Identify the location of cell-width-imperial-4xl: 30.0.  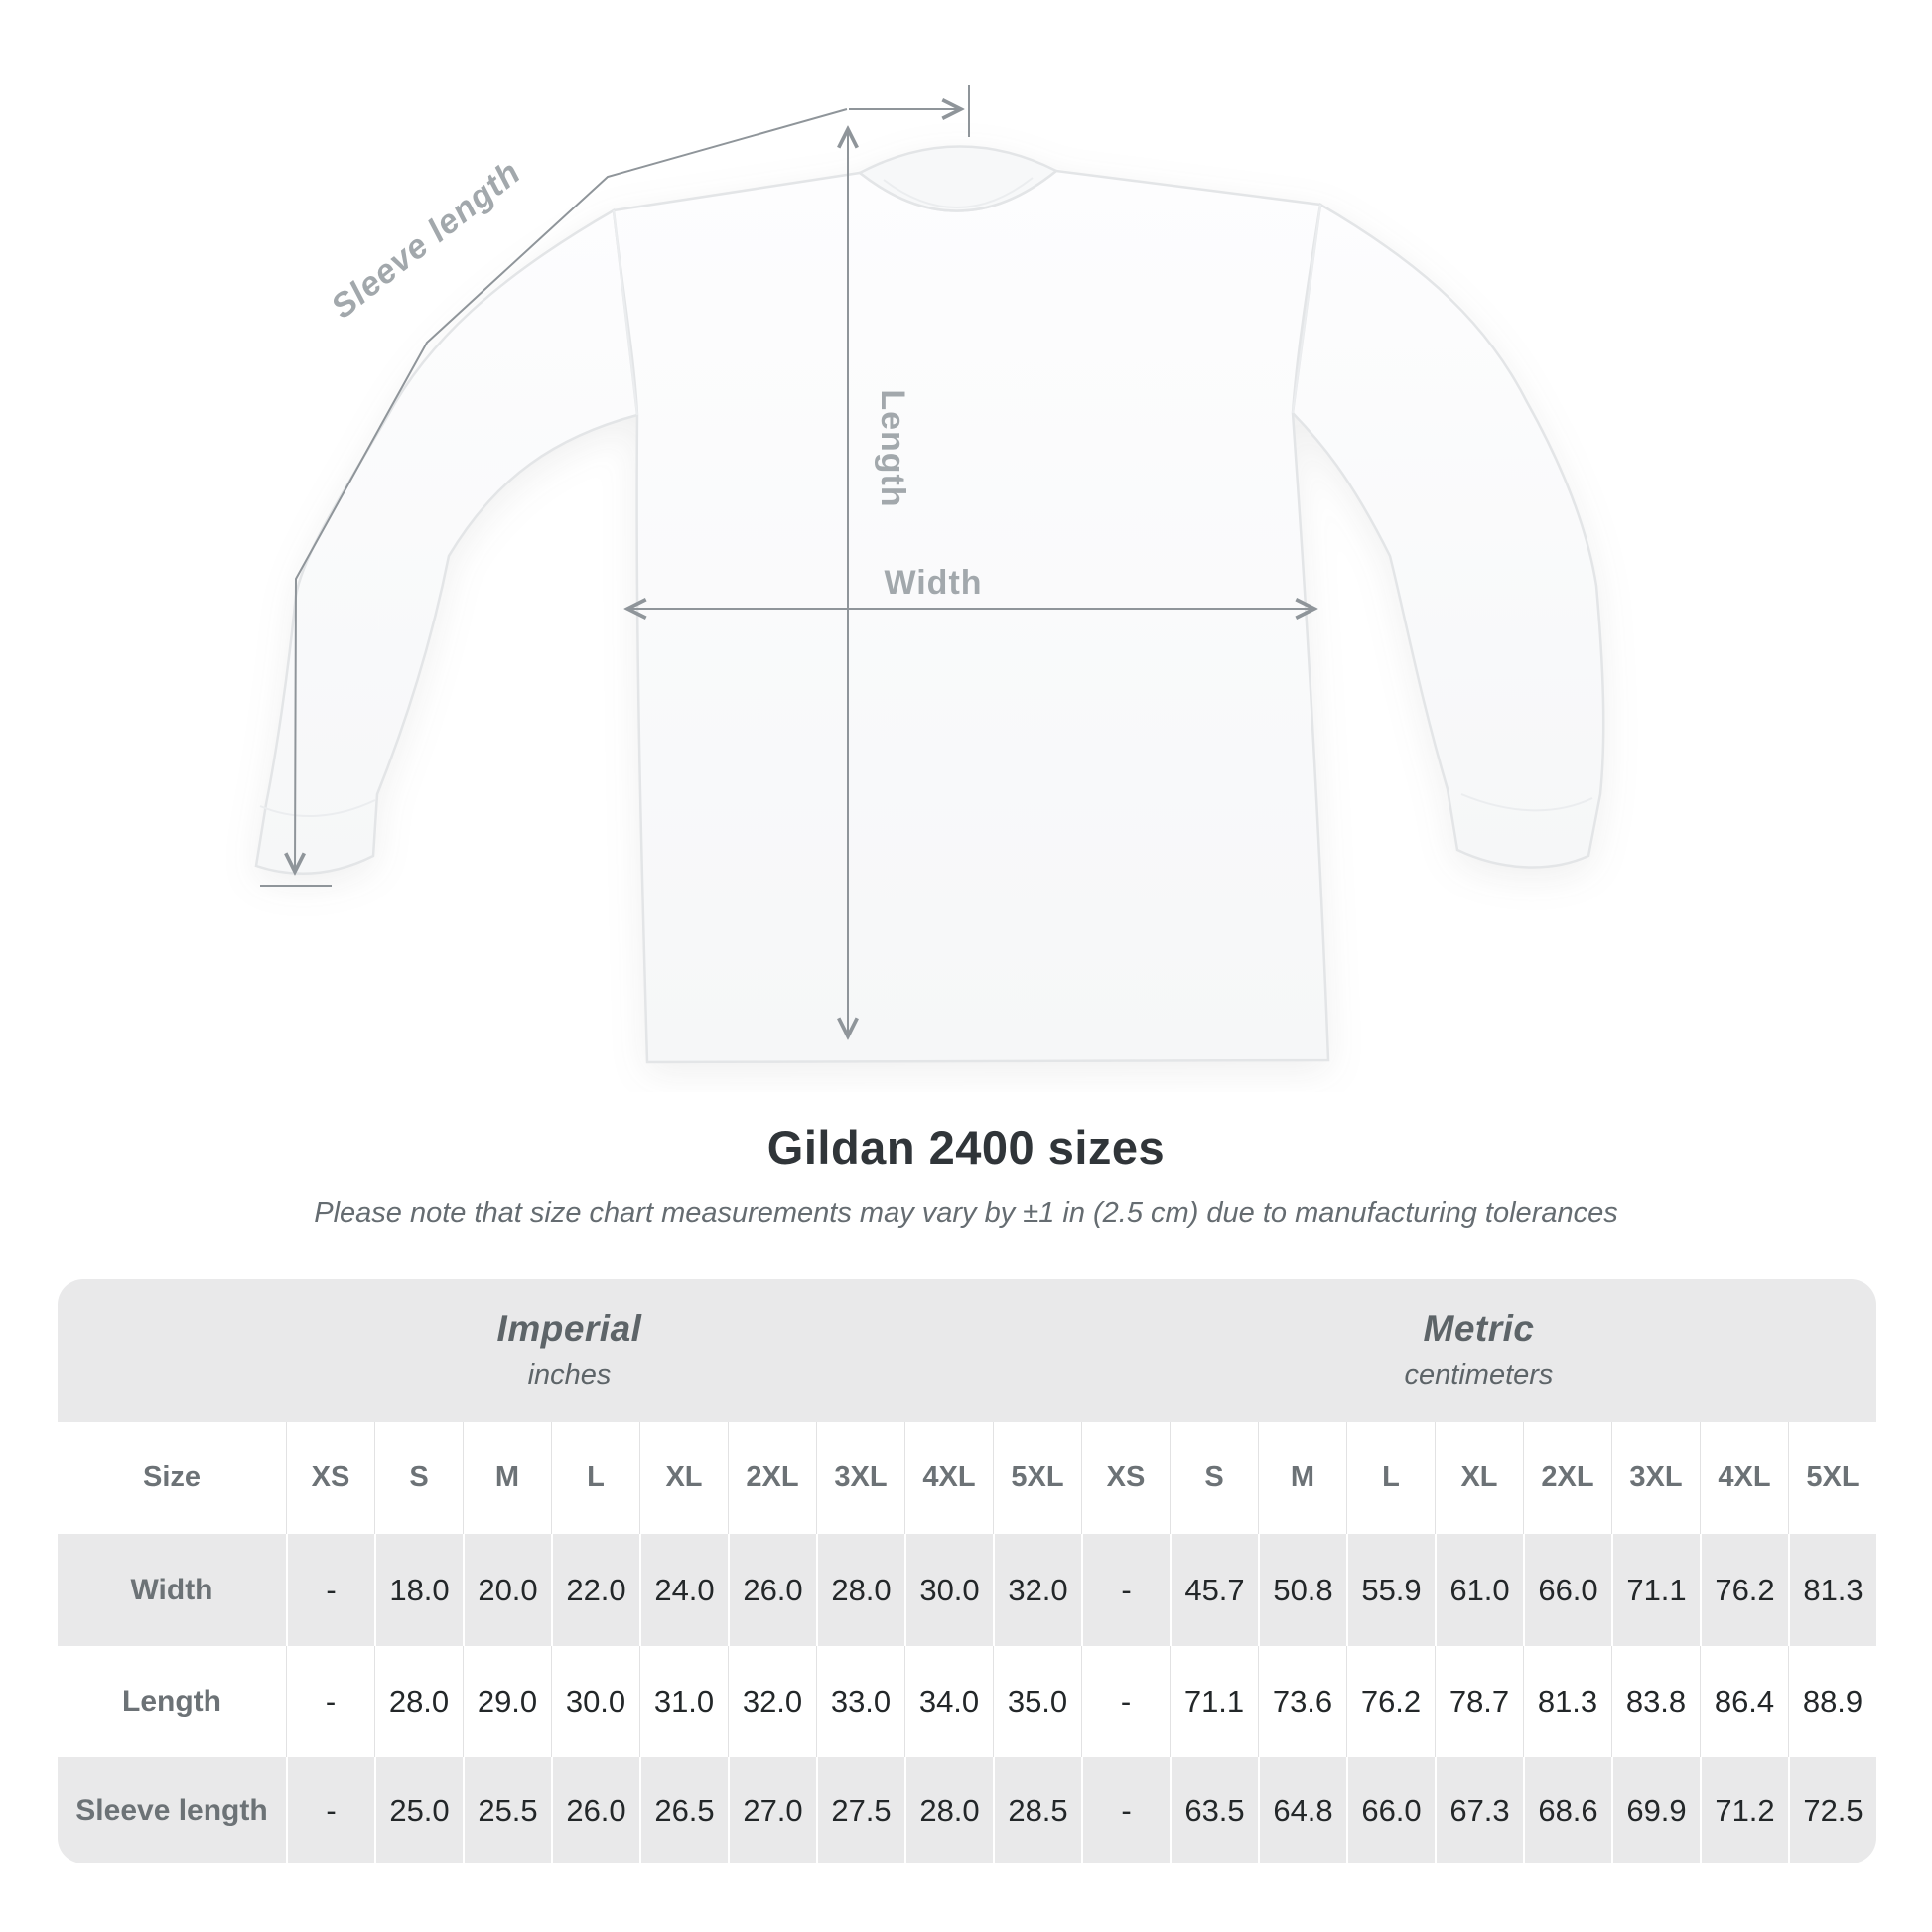
(949, 1590).